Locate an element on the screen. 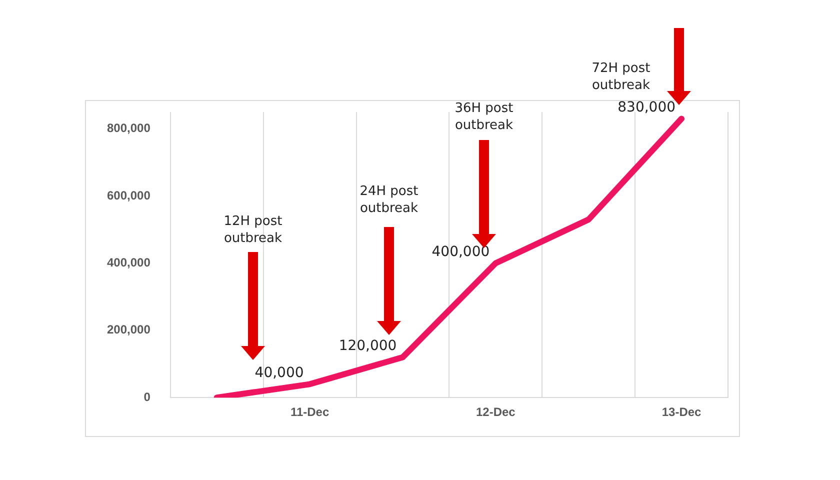 The height and width of the screenshot is (480, 840). x-tick-label: 11-Dec is located at coordinates (310, 412).